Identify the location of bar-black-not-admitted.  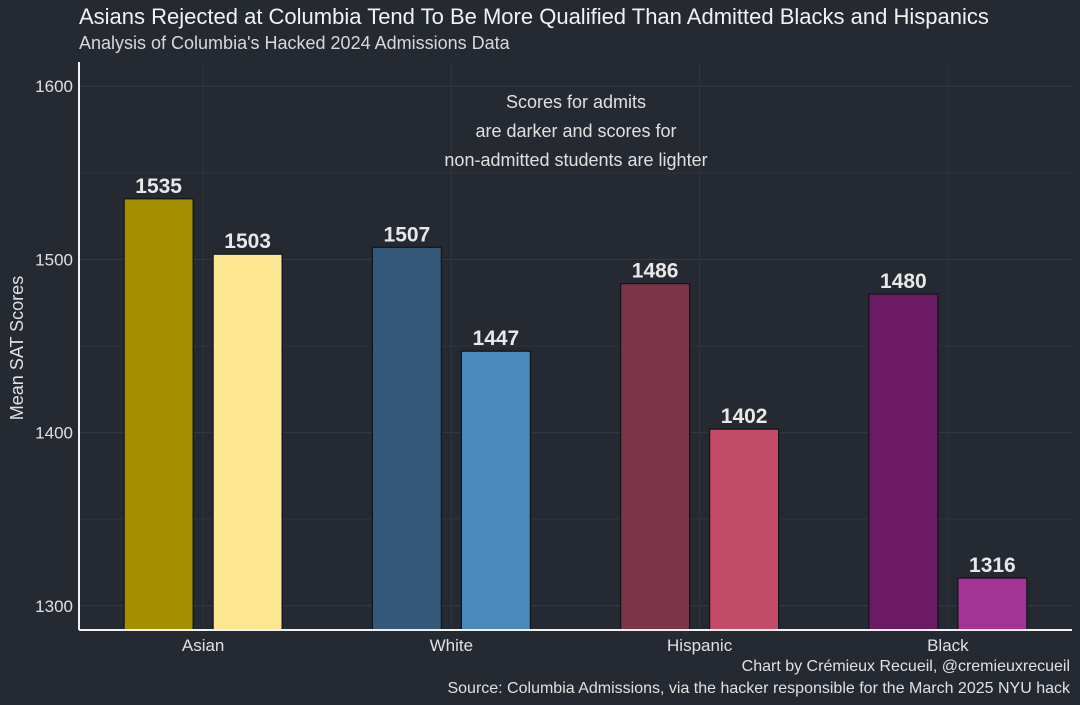
(992, 604).